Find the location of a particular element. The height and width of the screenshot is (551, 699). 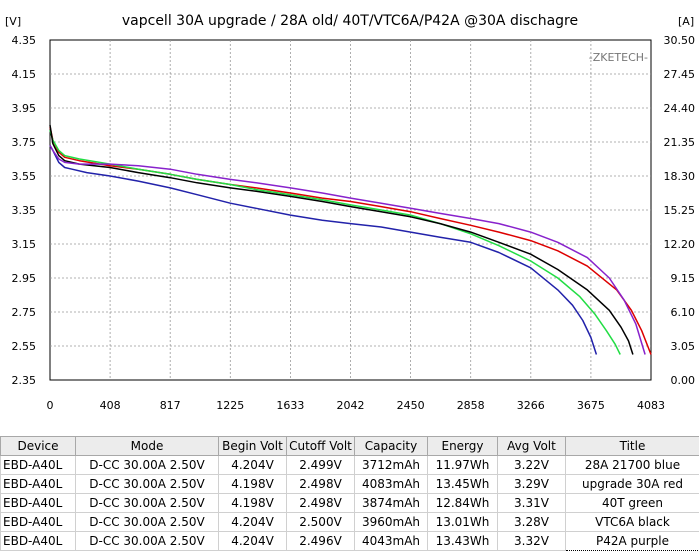

cell-avg-volt: 3.31V is located at coordinates (532, 503).